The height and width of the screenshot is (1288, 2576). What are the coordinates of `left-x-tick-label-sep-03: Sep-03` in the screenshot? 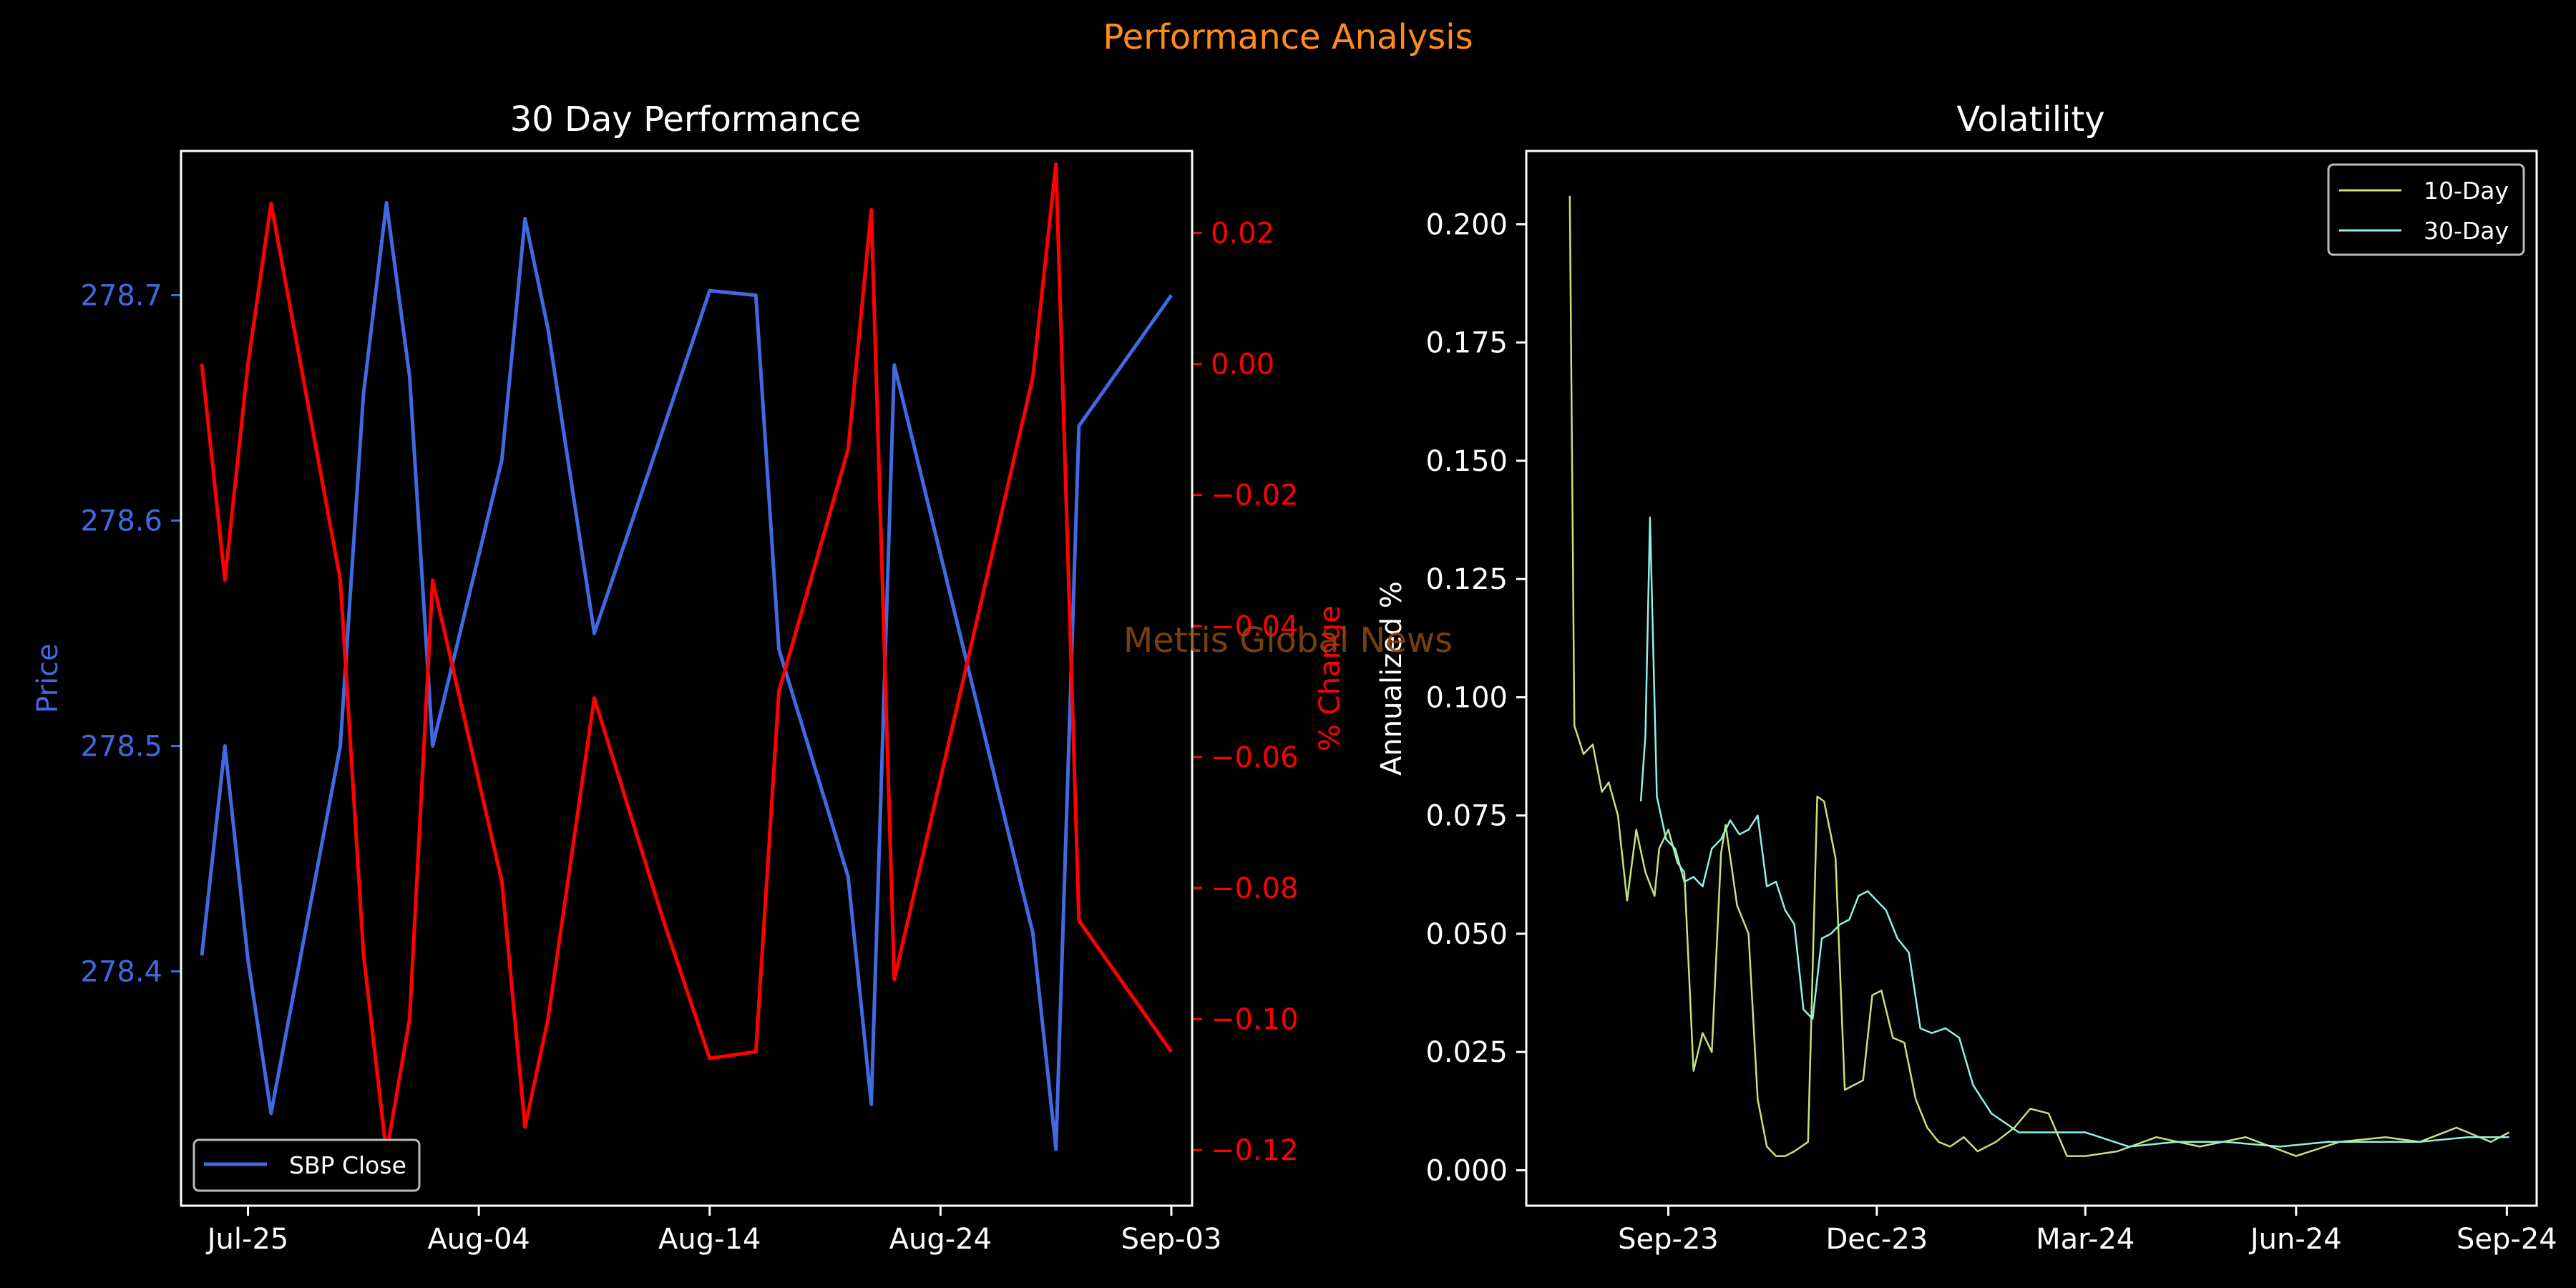 It's located at (1171, 1239).